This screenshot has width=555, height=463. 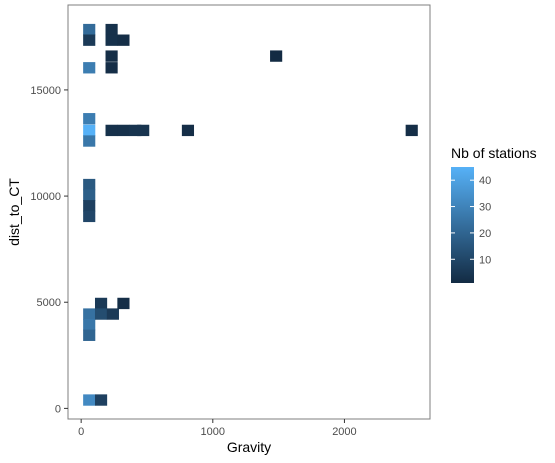 I want to click on x-tick-label: 1000, so click(x=213, y=432).